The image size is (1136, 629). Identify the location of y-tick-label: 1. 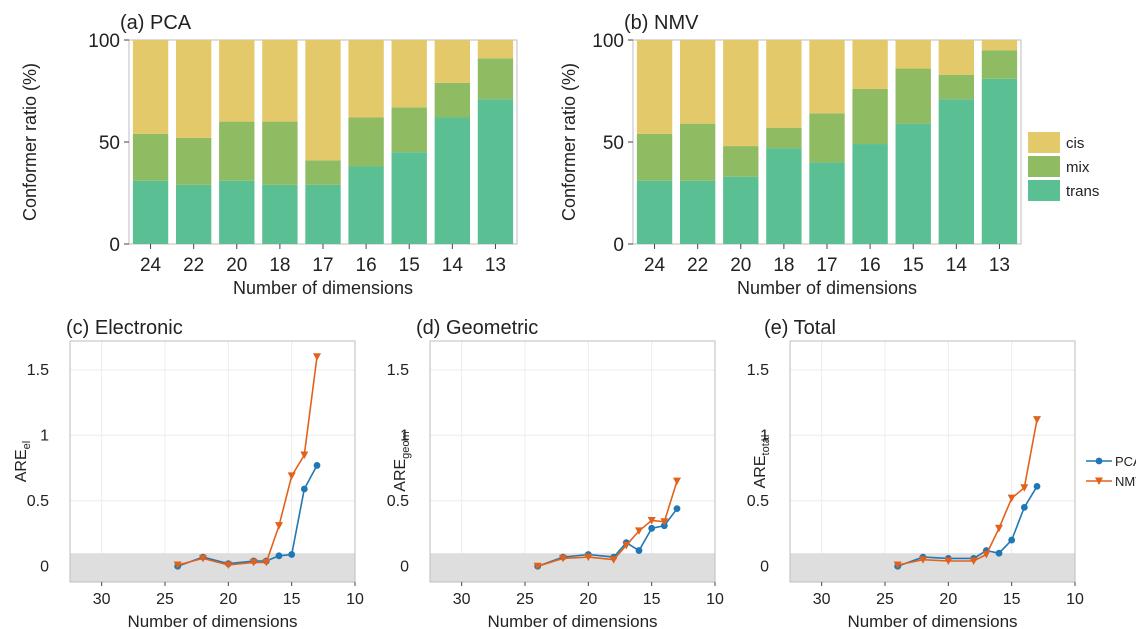
(764, 435).